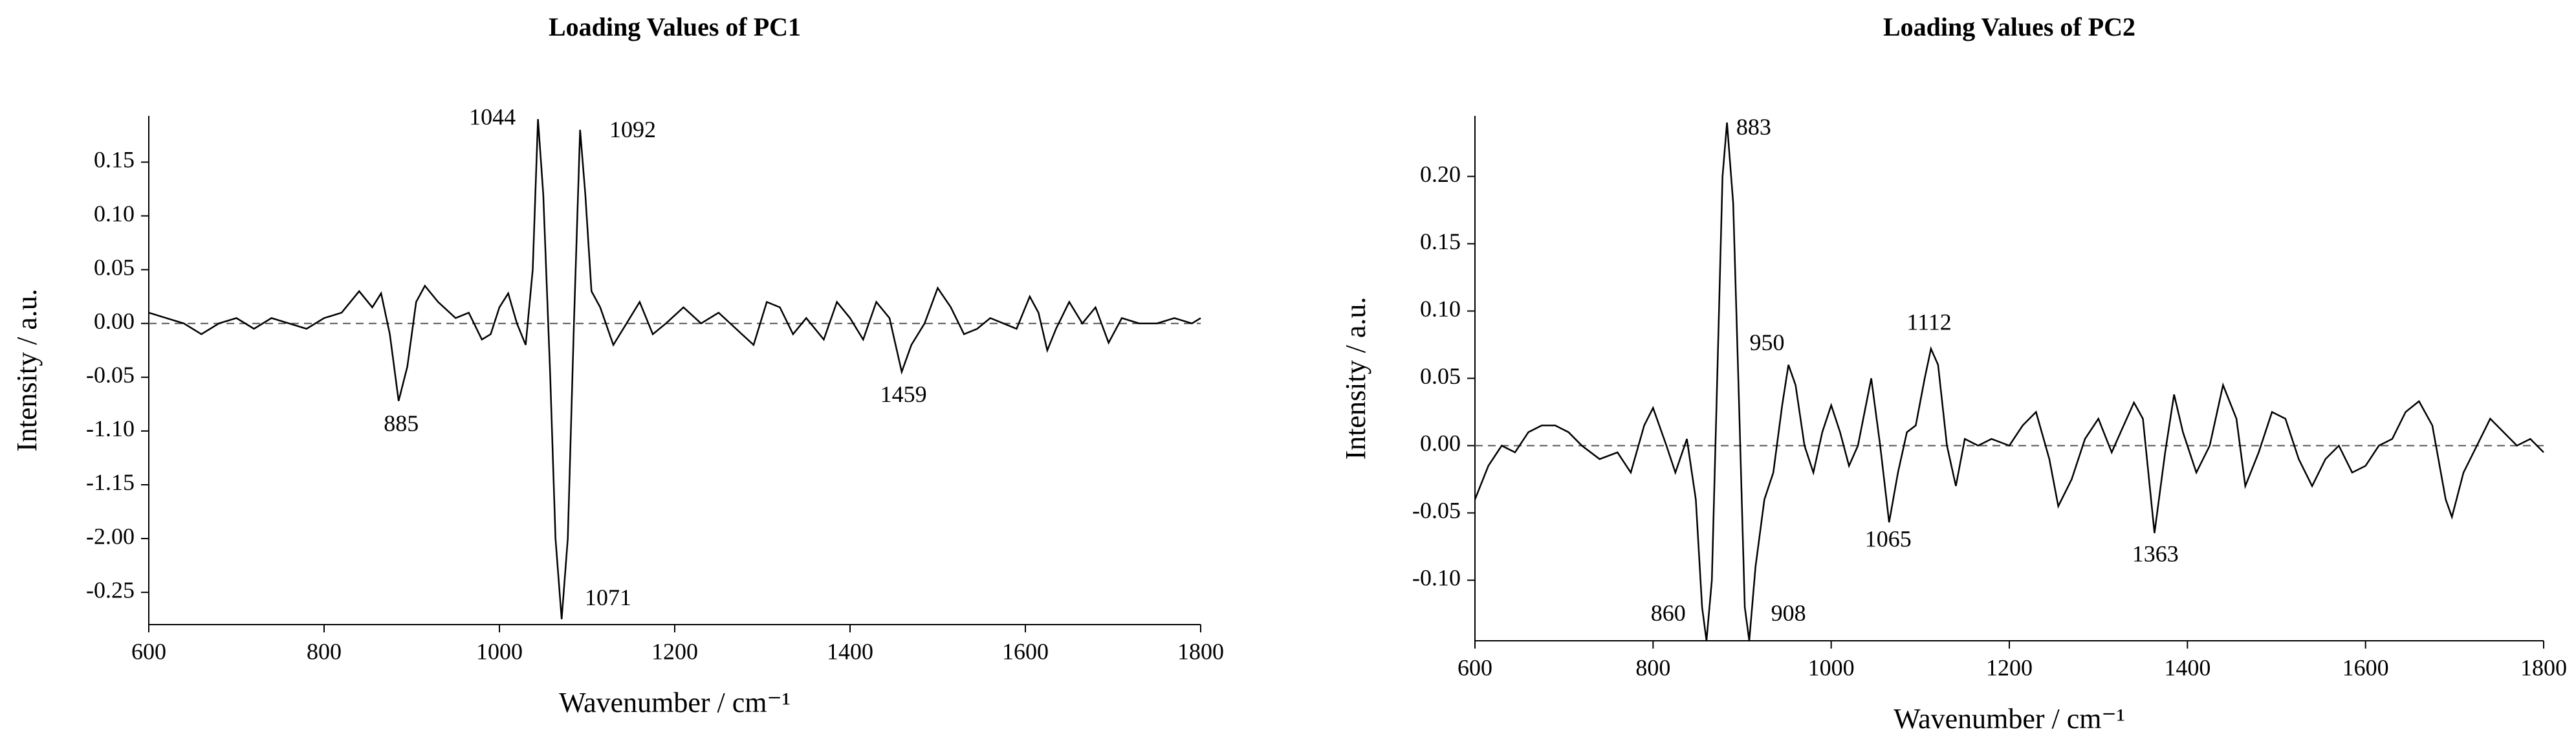  Describe the element at coordinates (492, 117) in the screenshot. I see `peak-label: 1044` at that location.